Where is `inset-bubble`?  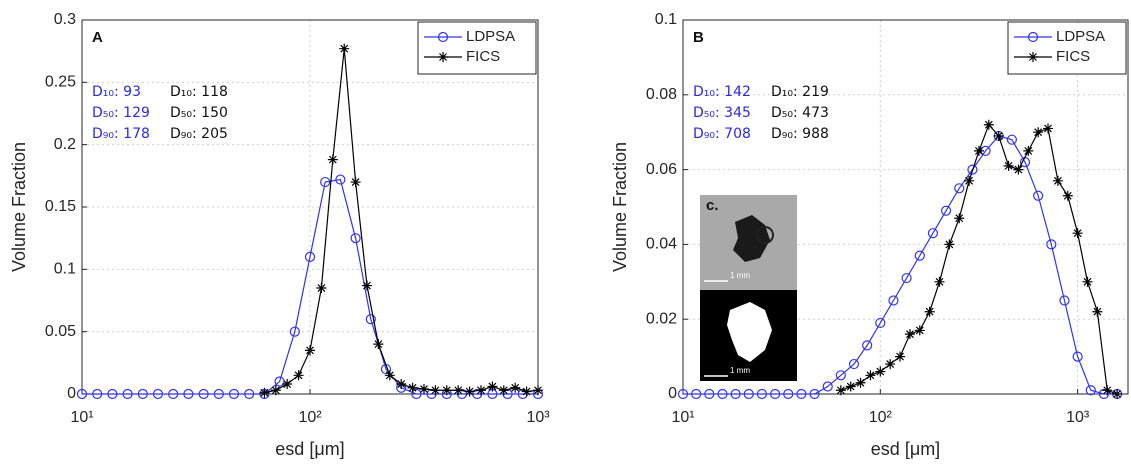 inset-bubble is located at coordinates (765, 235).